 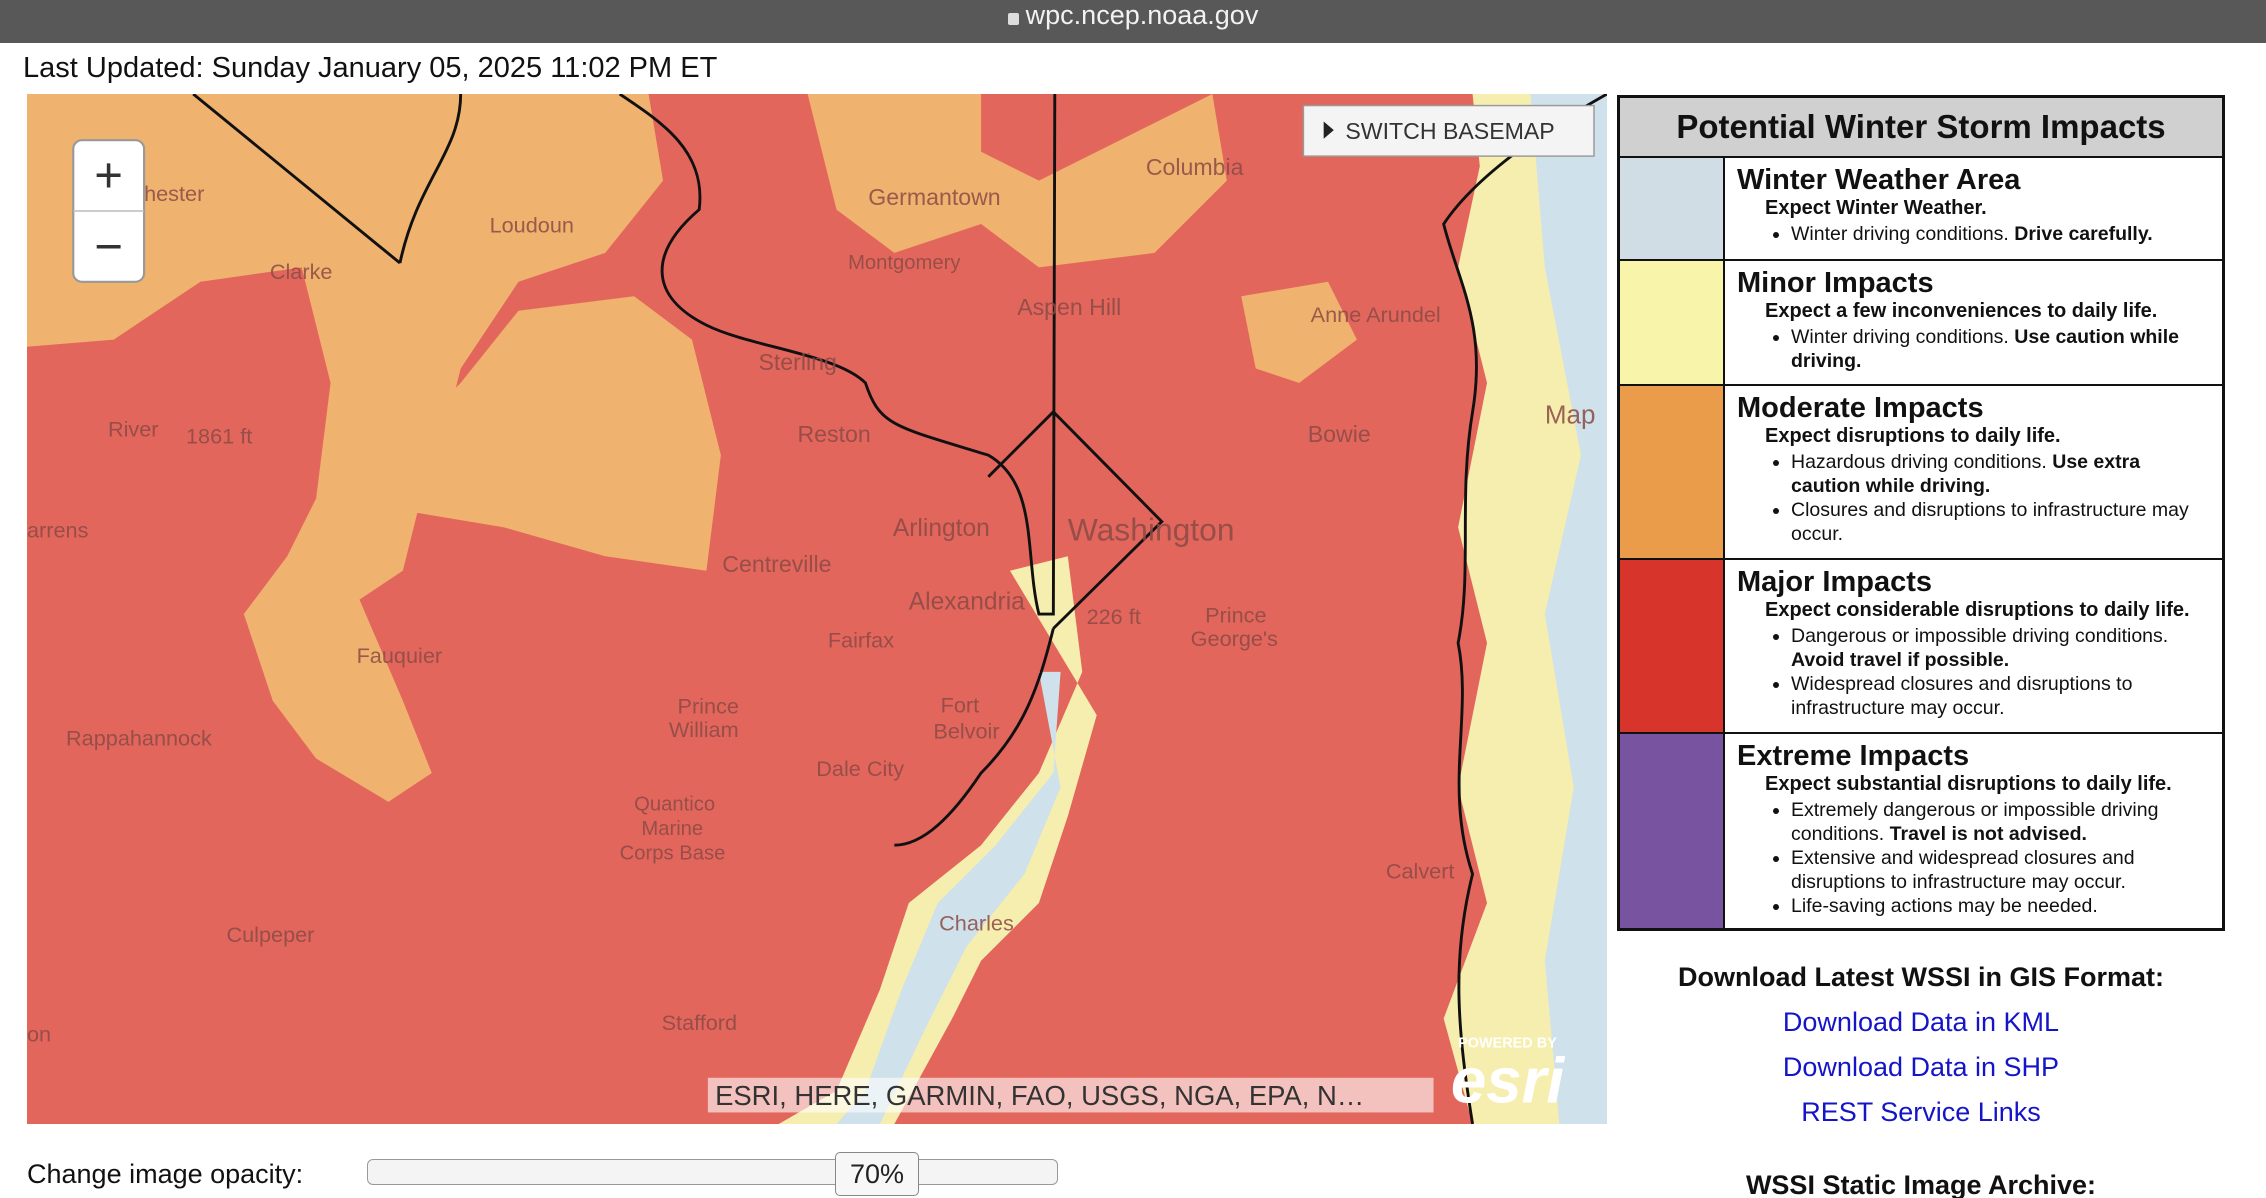 What do you see at coordinates (1328, 130) in the screenshot?
I see `caret-icon` at bounding box center [1328, 130].